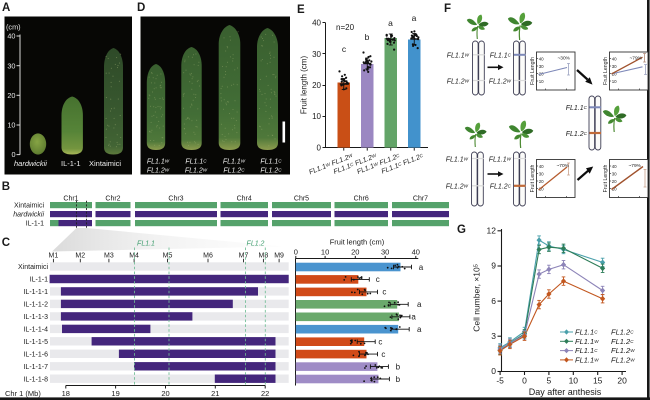  Describe the element at coordinates (35, 305) in the screenshot. I see `svg-text: IL-1-1-2` at that location.